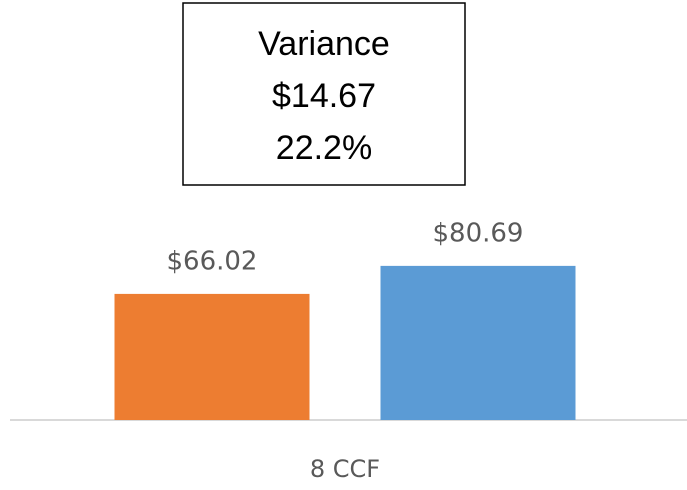 This screenshot has width=687, height=490. Describe the element at coordinates (345, 469) in the screenshot. I see `x-tick-label: 8 CCF` at that location.